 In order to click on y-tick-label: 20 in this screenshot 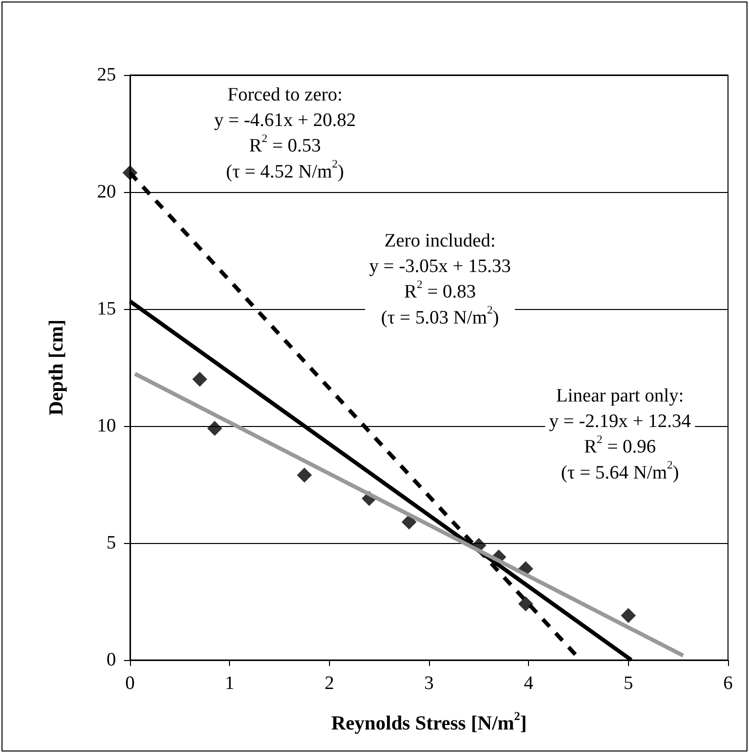, I will do `click(106, 192)`.